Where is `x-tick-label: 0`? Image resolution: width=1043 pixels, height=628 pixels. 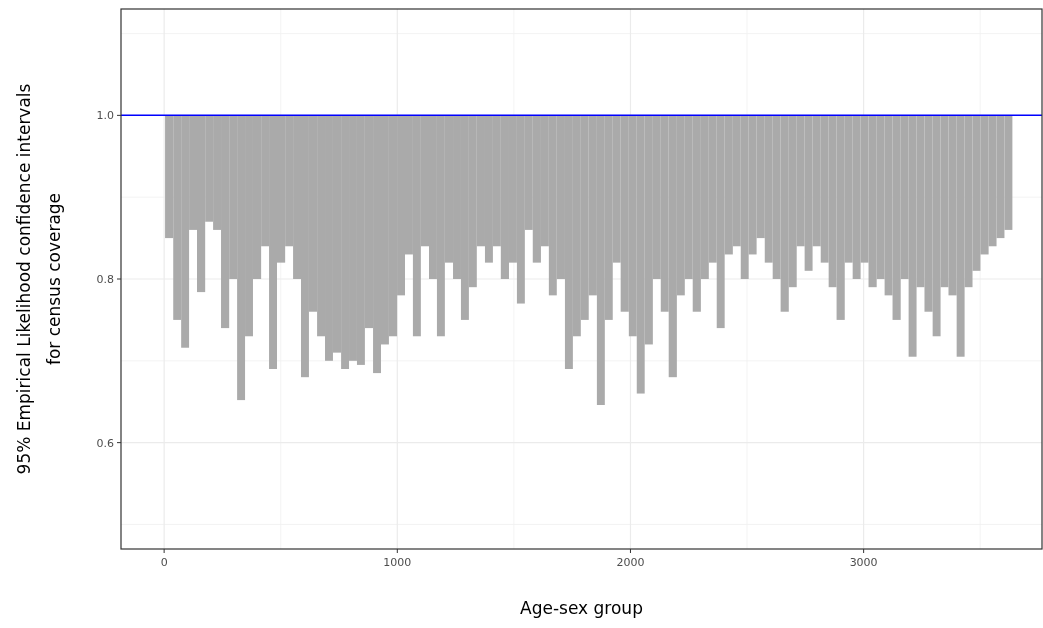 x-tick-label: 0 is located at coordinates (164, 562).